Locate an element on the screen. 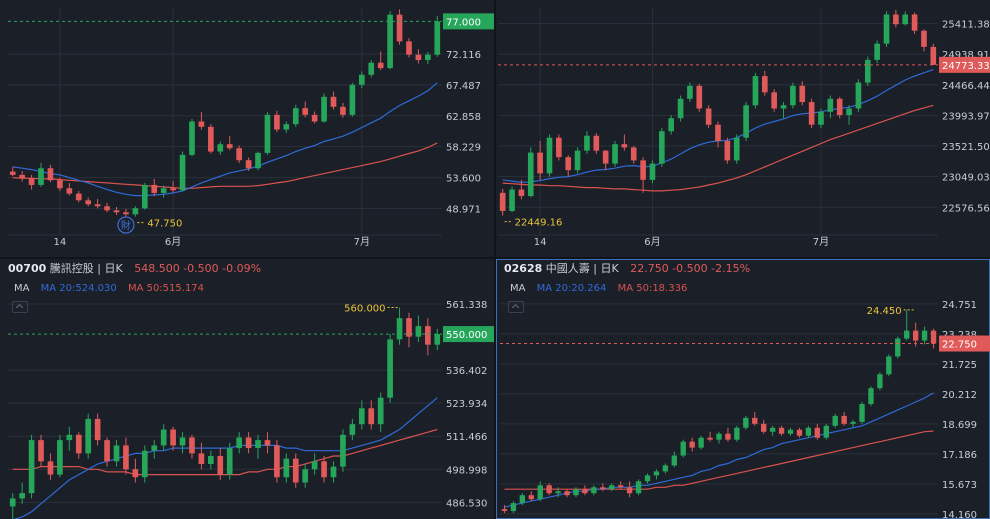 This screenshot has width=990, height=519. y-tick-label: 15.673 is located at coordinates (959, 485).